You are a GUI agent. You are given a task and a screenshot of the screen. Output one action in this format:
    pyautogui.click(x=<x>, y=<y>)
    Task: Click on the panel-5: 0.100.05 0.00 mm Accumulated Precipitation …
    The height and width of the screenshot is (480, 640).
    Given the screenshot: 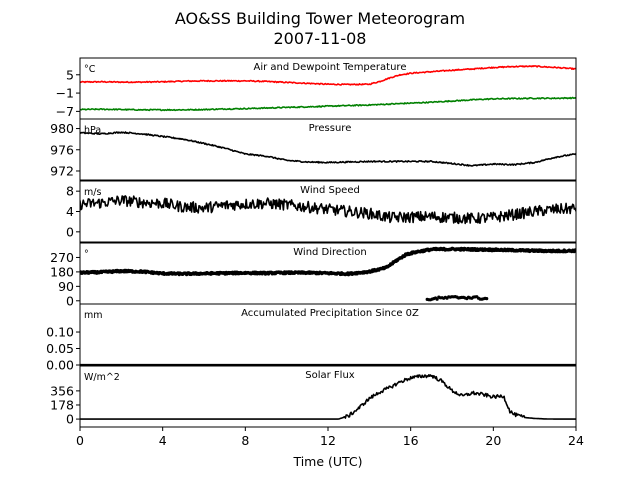 What is the action you would take?
    pyautogui.click(x=311, y=338)
    